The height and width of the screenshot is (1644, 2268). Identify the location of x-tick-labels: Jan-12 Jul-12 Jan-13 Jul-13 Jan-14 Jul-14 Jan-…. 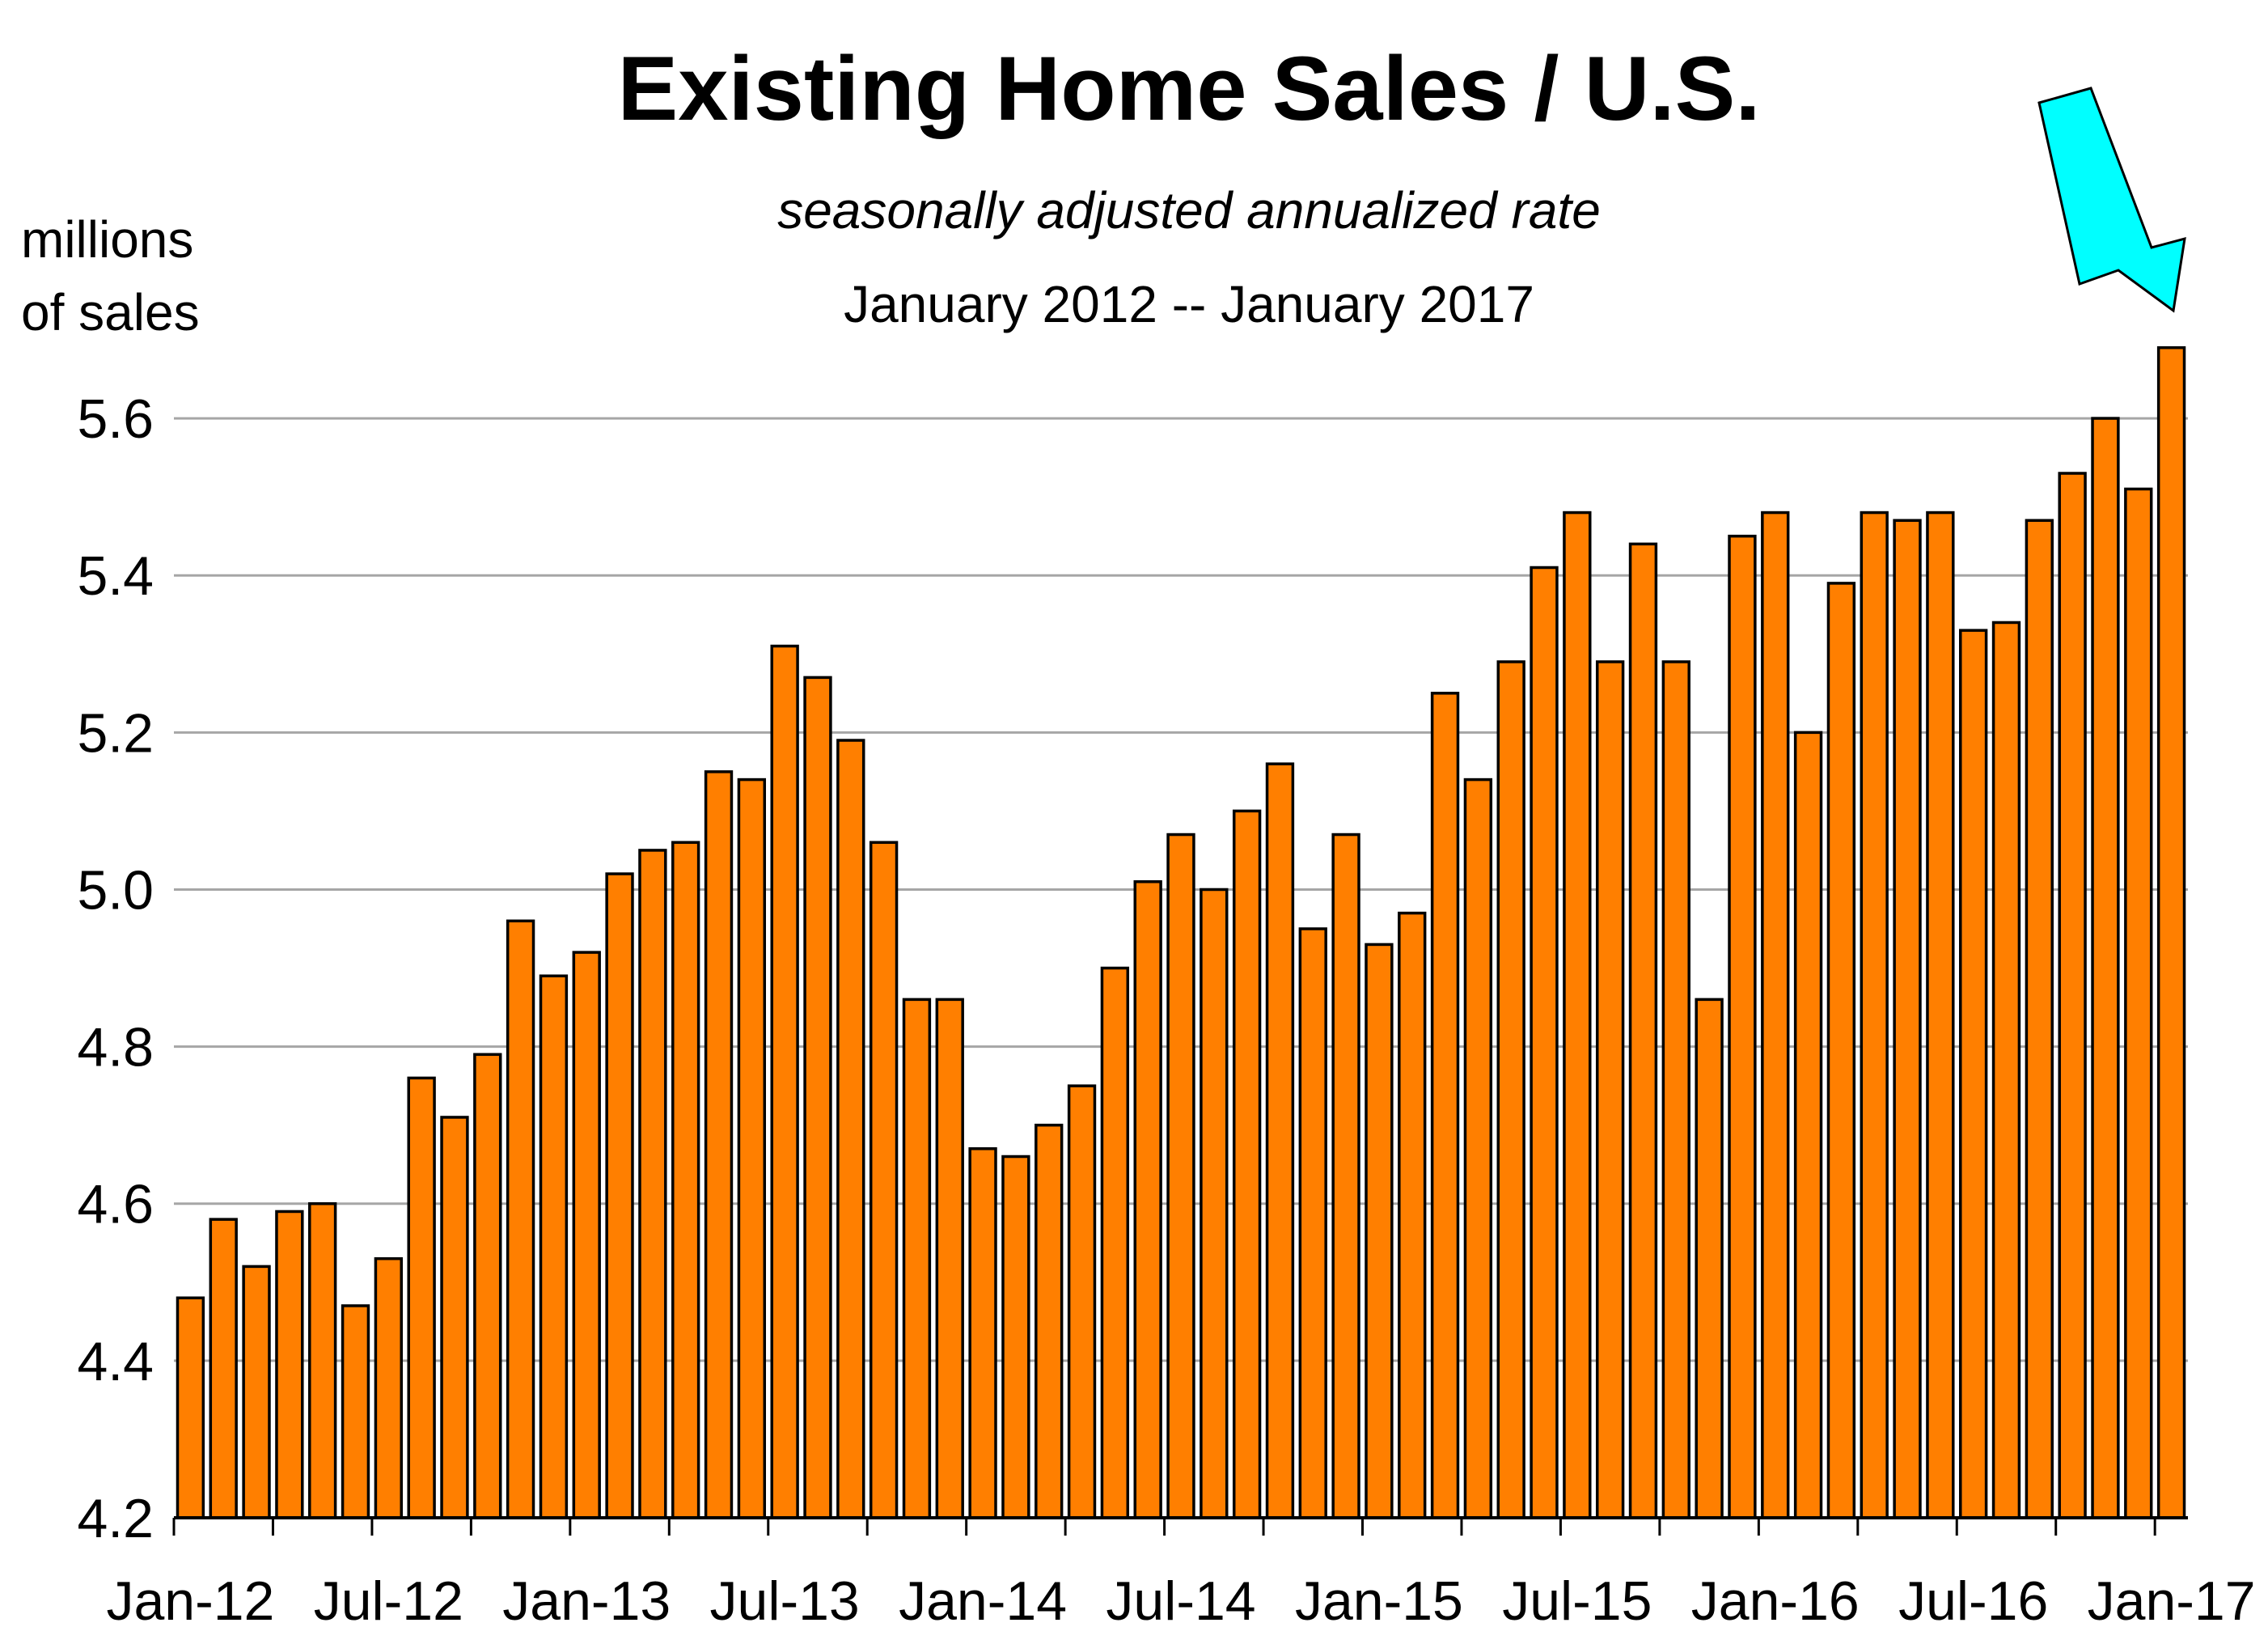
(1181, 1601).